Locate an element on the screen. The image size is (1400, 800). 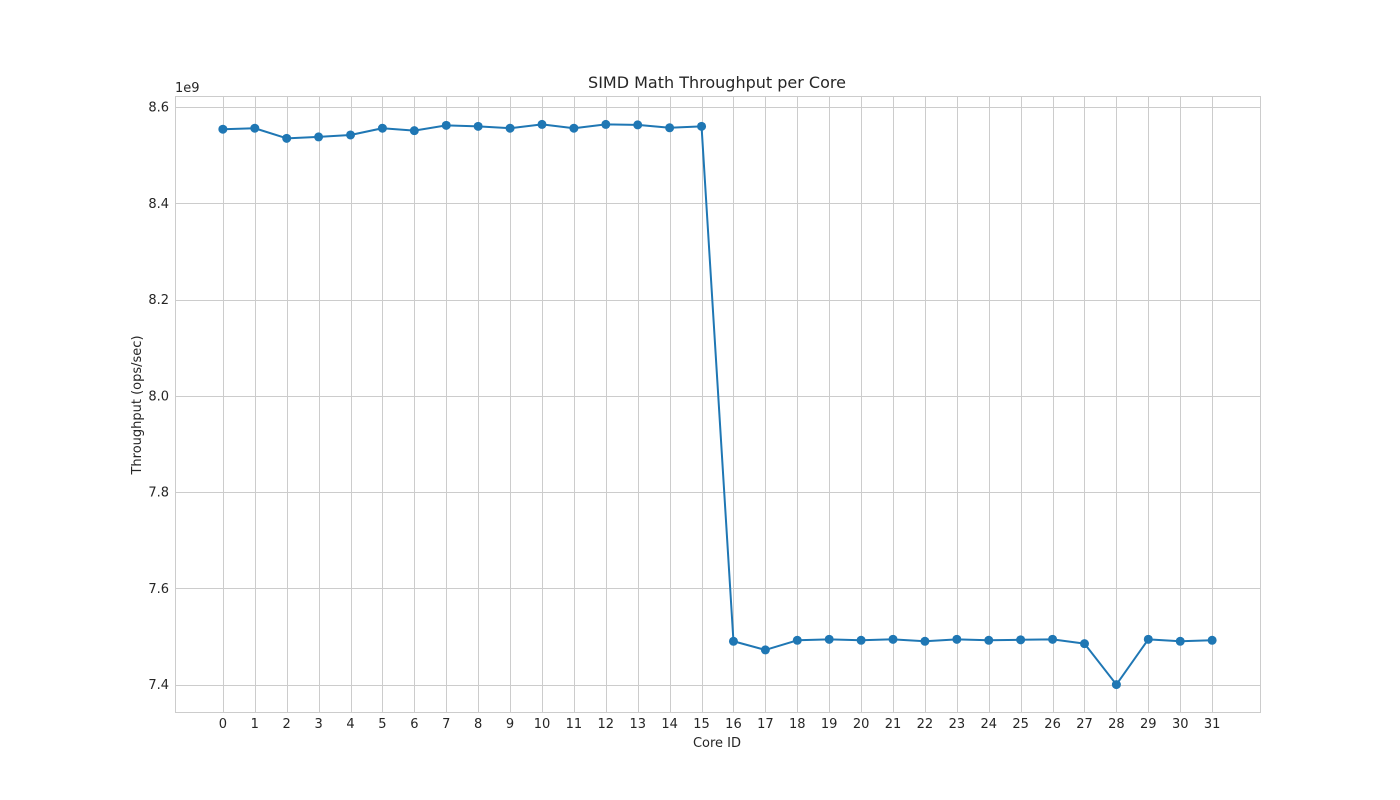
y-tick-label: 8.2 is located at coordinates (158, 300).